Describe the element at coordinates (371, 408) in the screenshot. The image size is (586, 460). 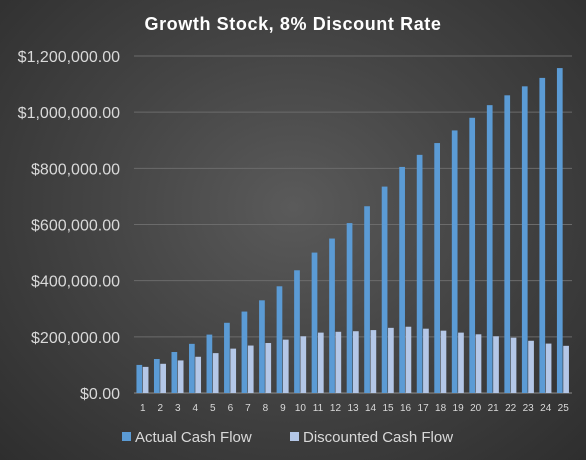
I see `x-tick-label: 14` at that location.